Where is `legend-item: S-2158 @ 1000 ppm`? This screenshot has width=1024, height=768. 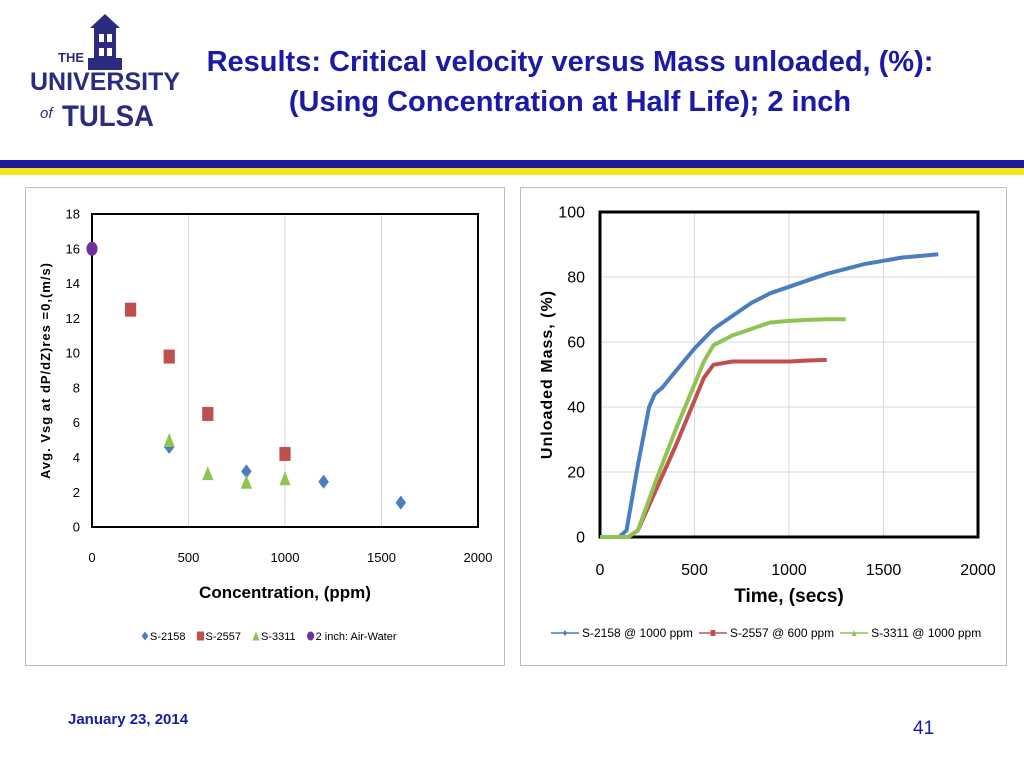
legend-item: S-2158 @ 1000 ppm is located at coordinates (622, 633).